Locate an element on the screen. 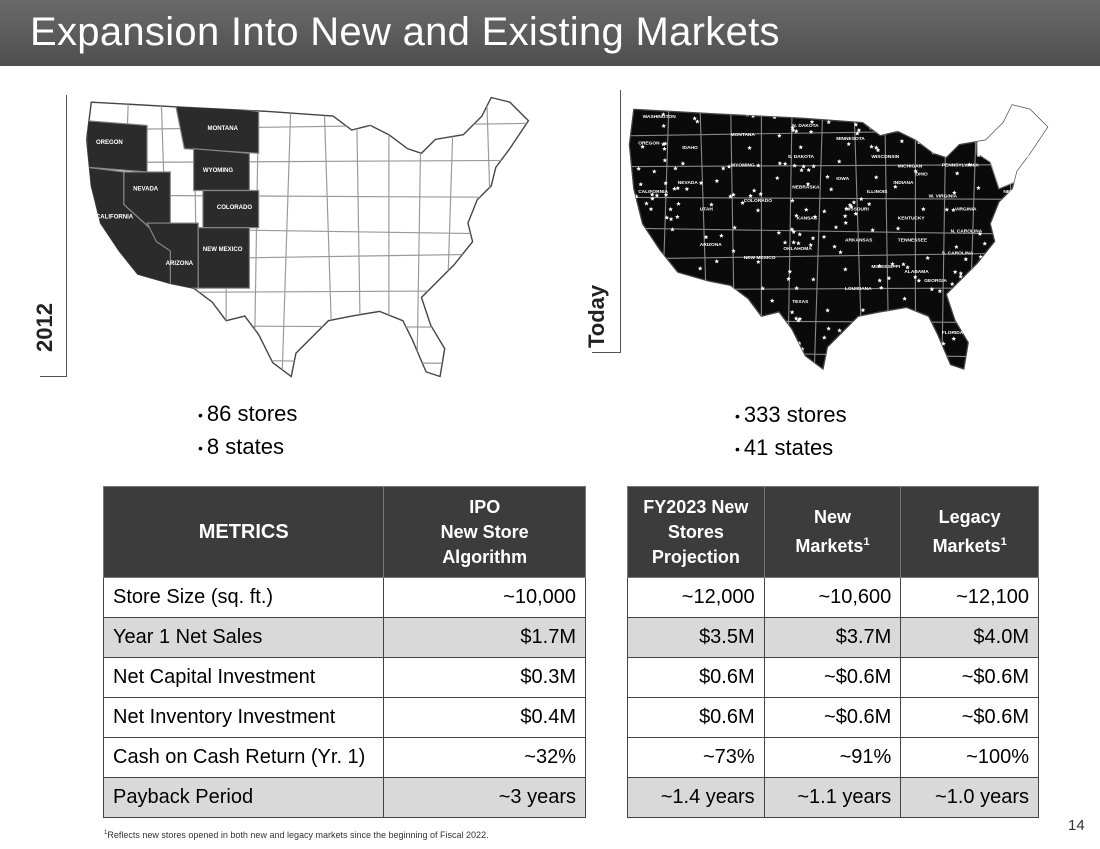  state-label: IDAHO is located at coordinates (690, 148).